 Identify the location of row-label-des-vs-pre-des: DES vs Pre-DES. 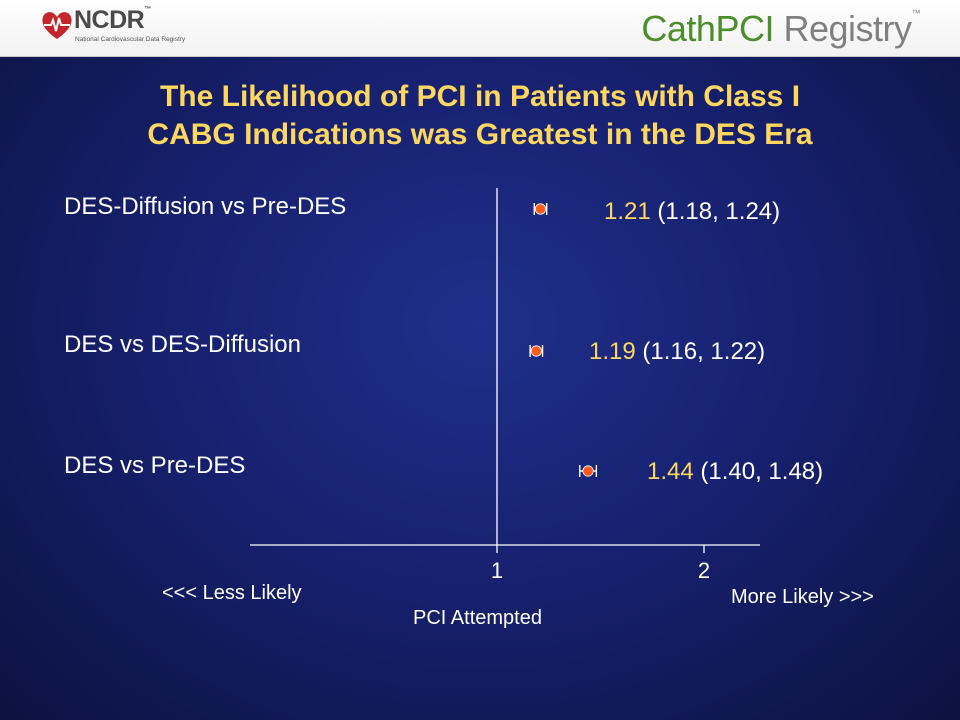
(155, 465).